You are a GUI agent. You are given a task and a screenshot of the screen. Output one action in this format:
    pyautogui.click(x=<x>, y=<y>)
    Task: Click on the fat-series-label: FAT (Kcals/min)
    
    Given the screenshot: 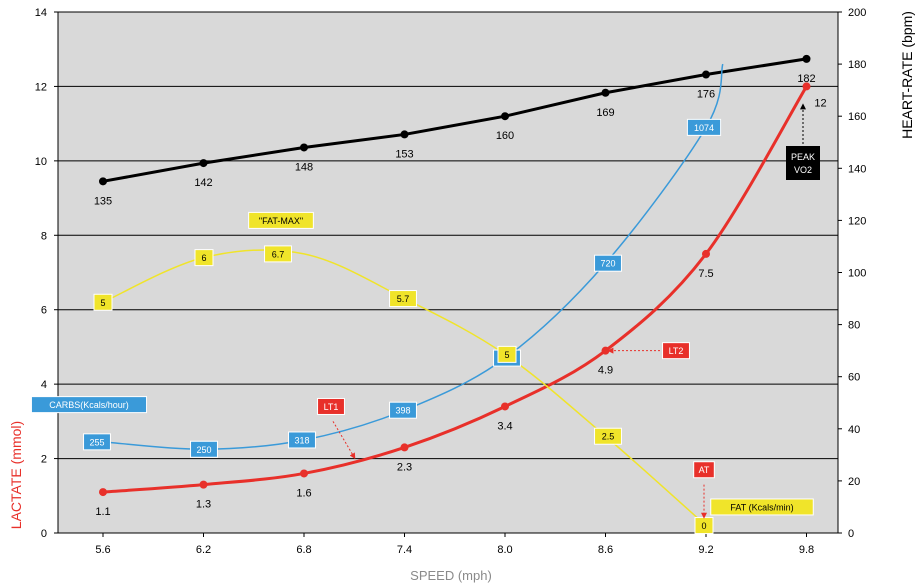 What is the action you would take?
    pyautogui.click(x=762, y=507)
    